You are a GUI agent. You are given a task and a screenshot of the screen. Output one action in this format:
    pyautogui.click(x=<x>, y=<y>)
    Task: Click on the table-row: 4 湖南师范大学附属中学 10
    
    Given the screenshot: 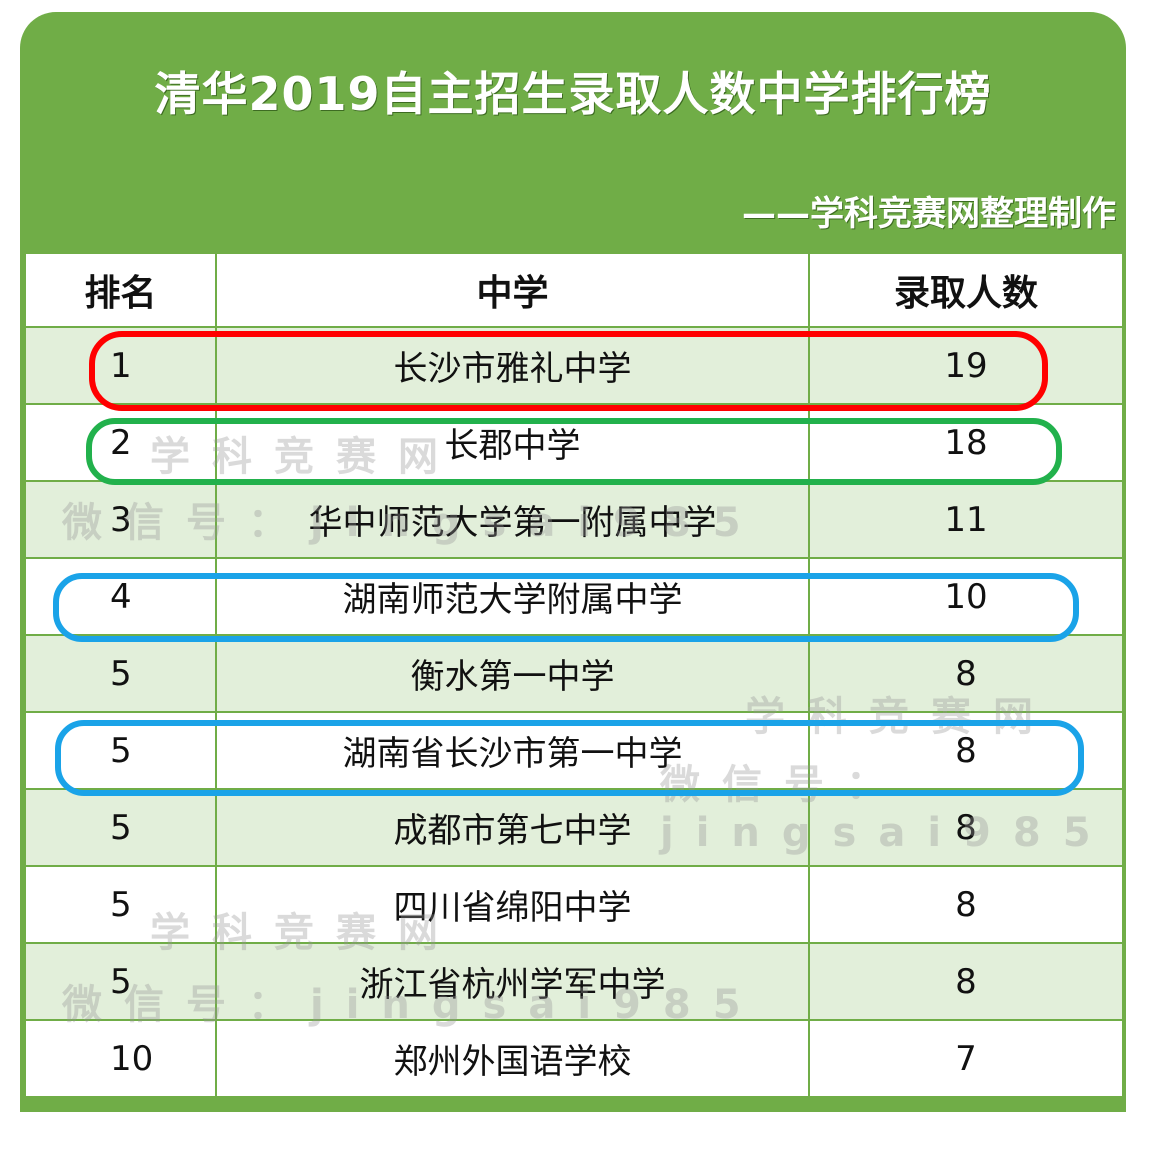 What is the action you would take?
    pyautogui.click(x=574, y=596)
    